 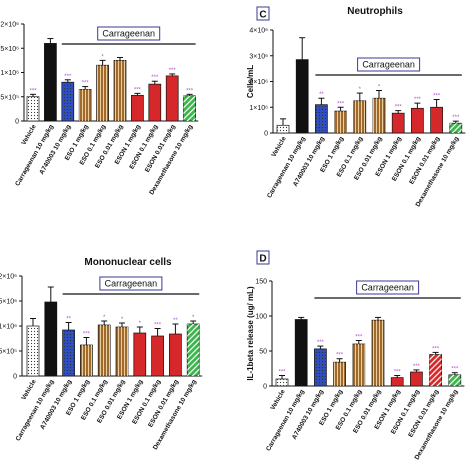 What do you see at coordinates (9, 25) in the screenshot?
I see `y-tick-label: 2×10⁶` at bounding box center [9, 25].